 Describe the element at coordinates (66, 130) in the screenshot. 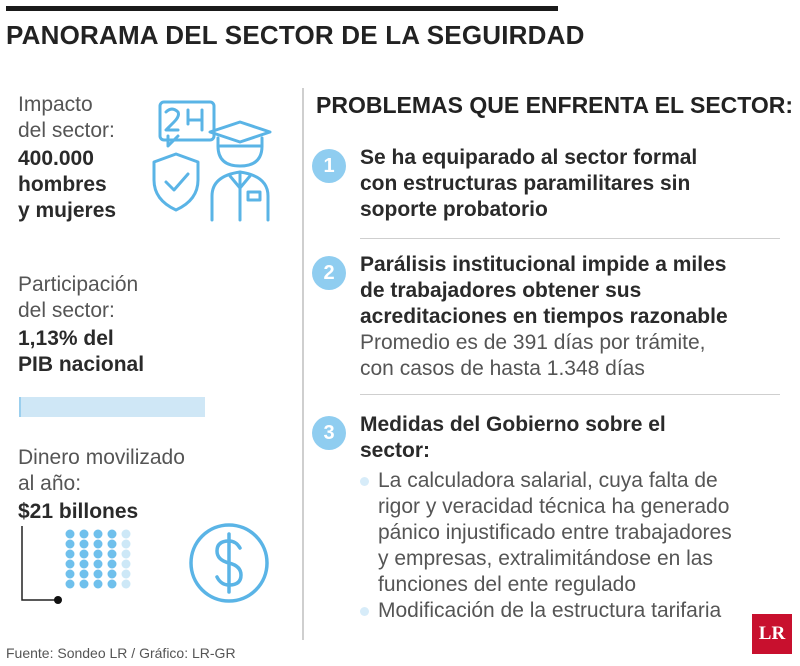

I see `stat-impact-label-2: del sector:` at that location.